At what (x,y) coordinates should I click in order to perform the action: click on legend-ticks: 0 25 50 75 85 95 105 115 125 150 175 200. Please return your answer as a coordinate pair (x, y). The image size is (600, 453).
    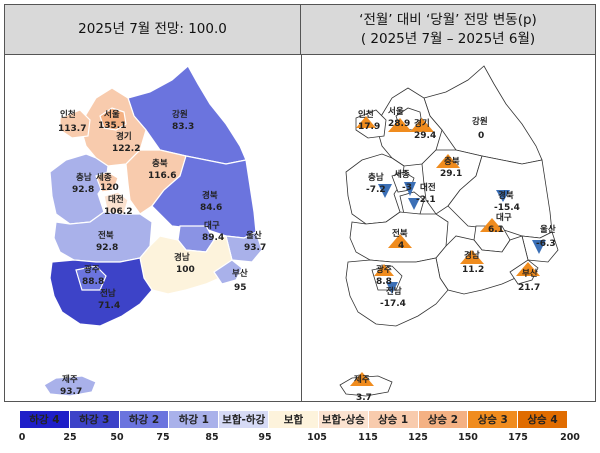
    Looking at the image, I should click on (300, 440).